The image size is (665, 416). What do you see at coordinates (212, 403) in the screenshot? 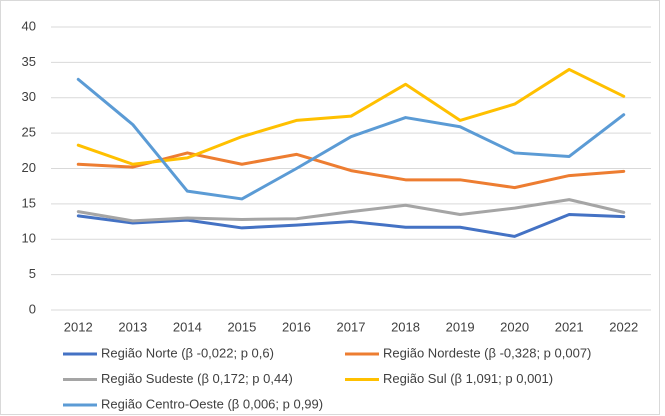
I see `legend-label: Região Centro-Oeste (β 0,006; p 0,99)` at bounding box center [212, 403].